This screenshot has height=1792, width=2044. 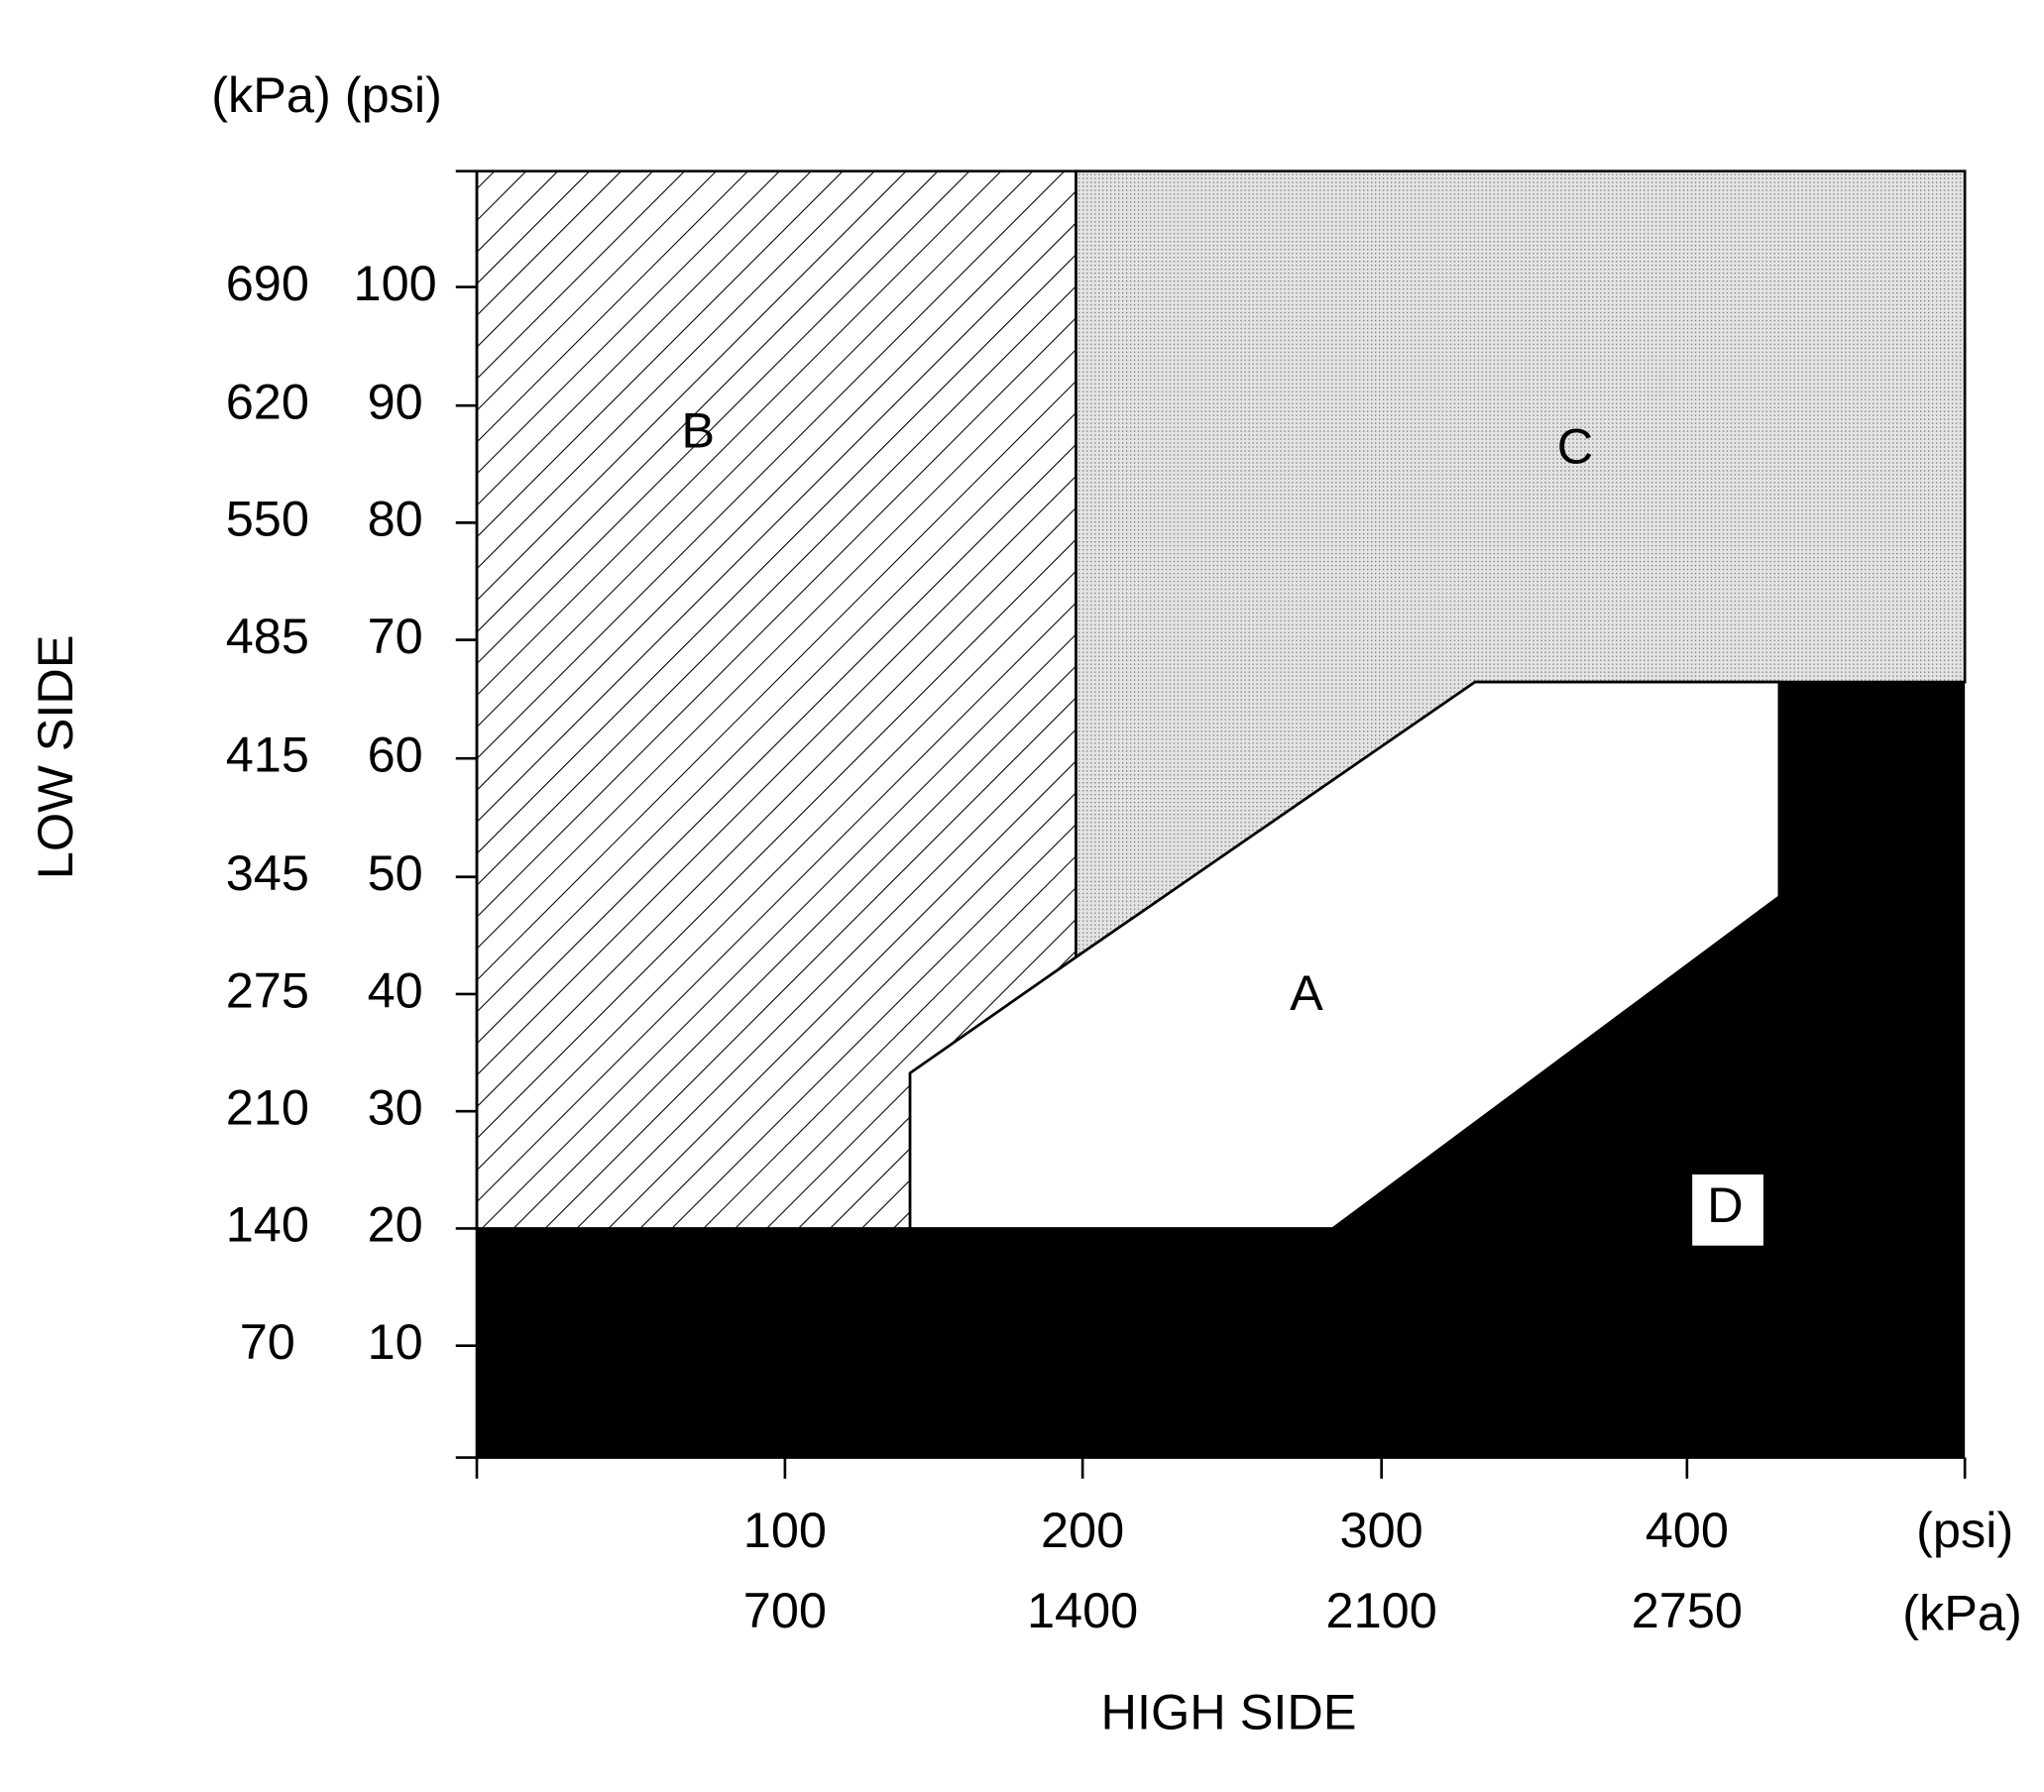 I want to click on region-label: A, so click(x=1306, y=992).